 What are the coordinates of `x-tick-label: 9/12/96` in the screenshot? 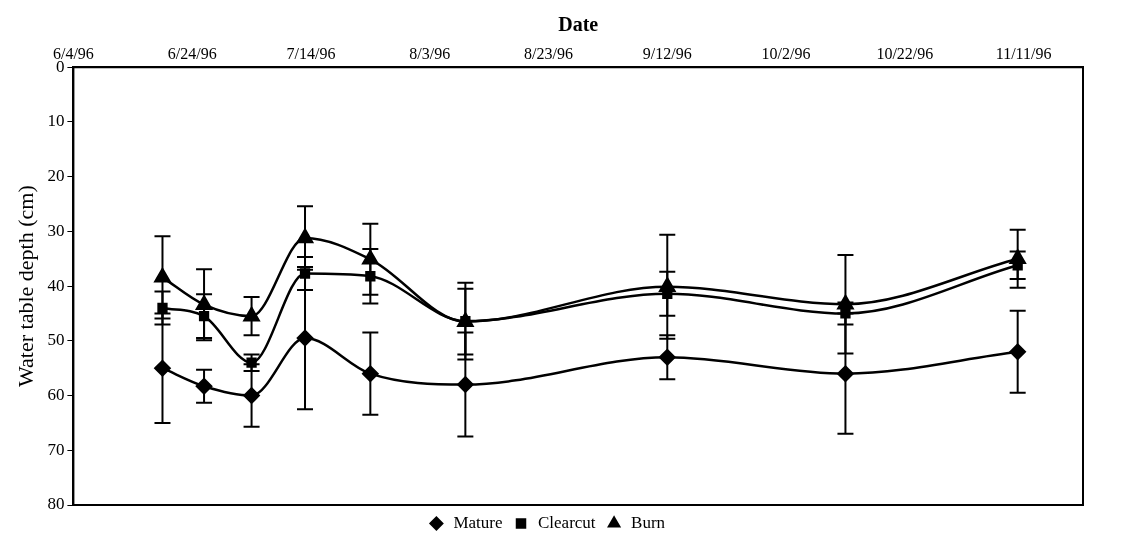 It's located at (667, 53).